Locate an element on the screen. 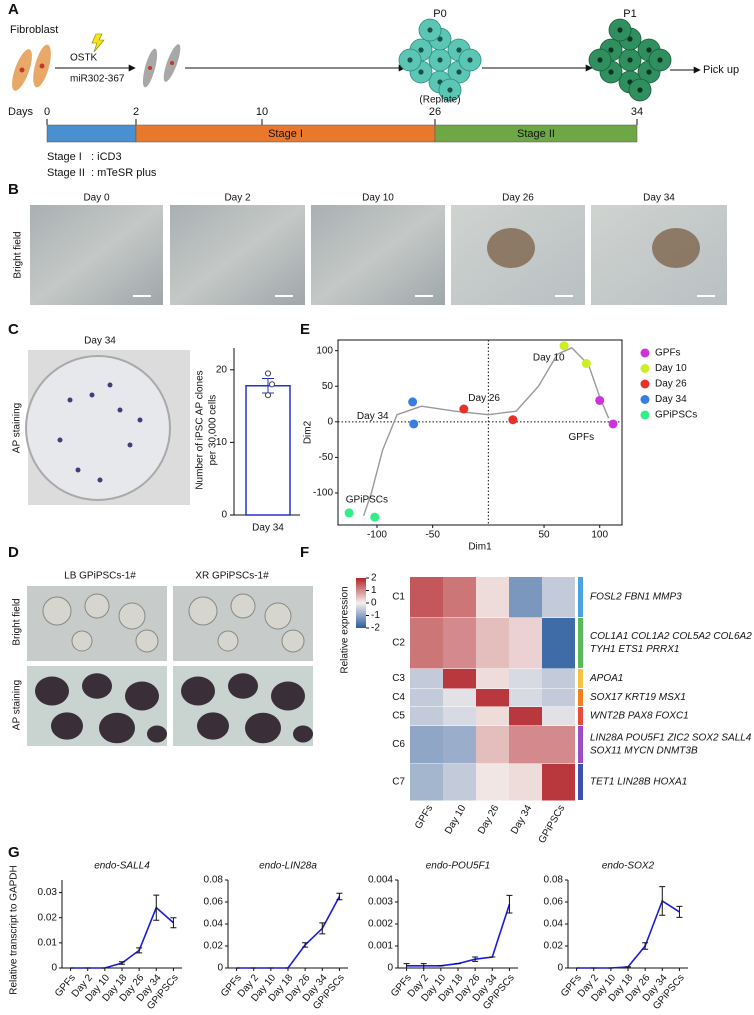  cluster-label: C1 is located at coordinates (398, 597).